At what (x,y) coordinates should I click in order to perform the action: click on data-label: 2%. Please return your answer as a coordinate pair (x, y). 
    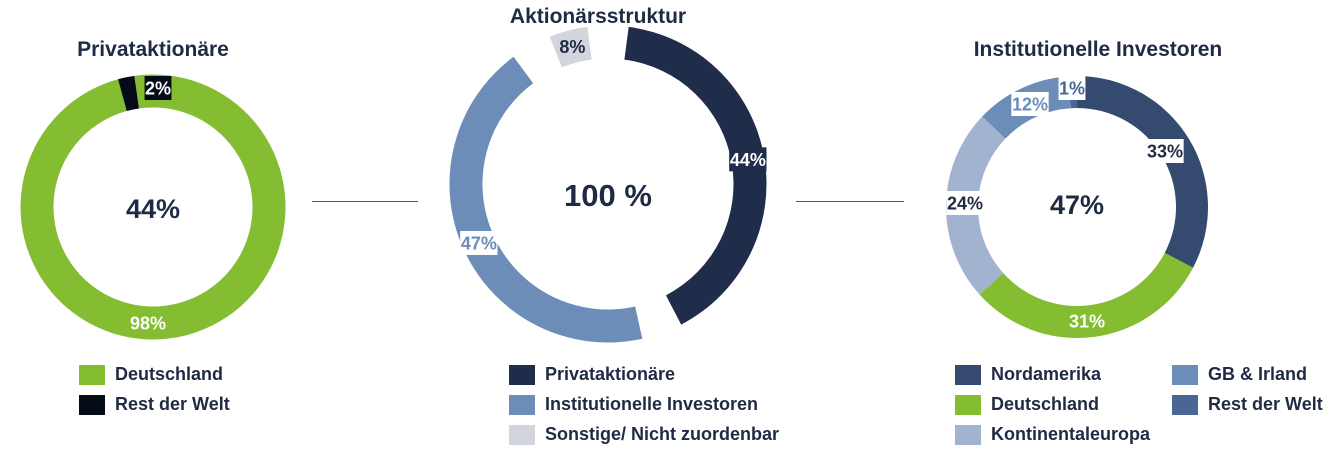
    Looking at the image, I should click on (158, 89).